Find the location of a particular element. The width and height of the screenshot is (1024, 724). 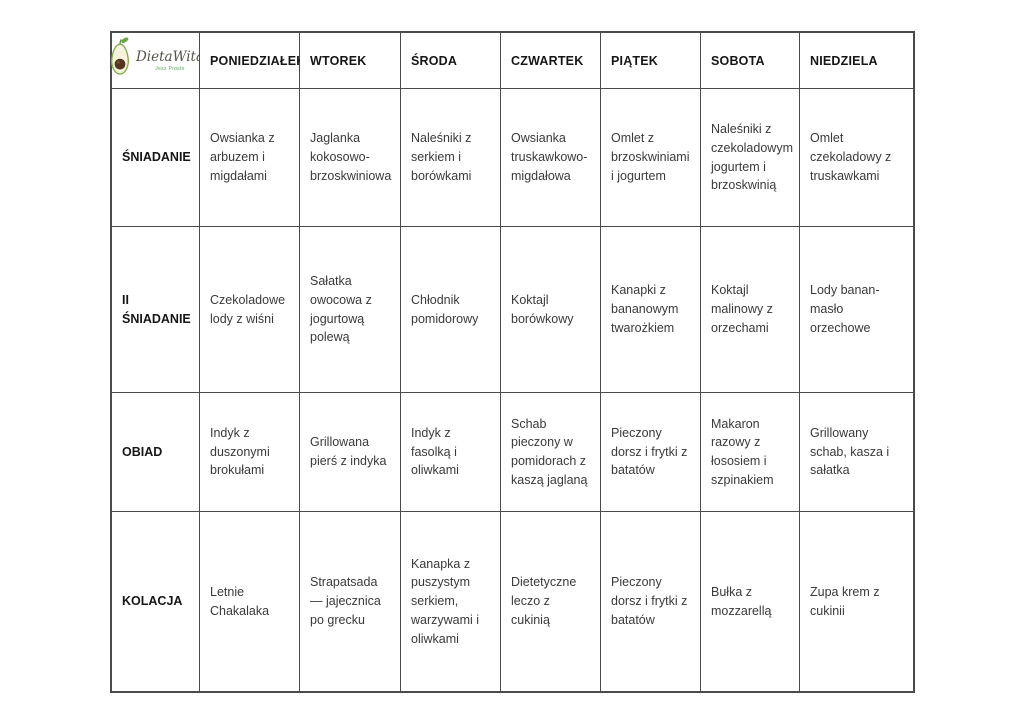

meal-cell: Sałatka owocowa z jogurtową polewą is located at coordinates (350, 310).